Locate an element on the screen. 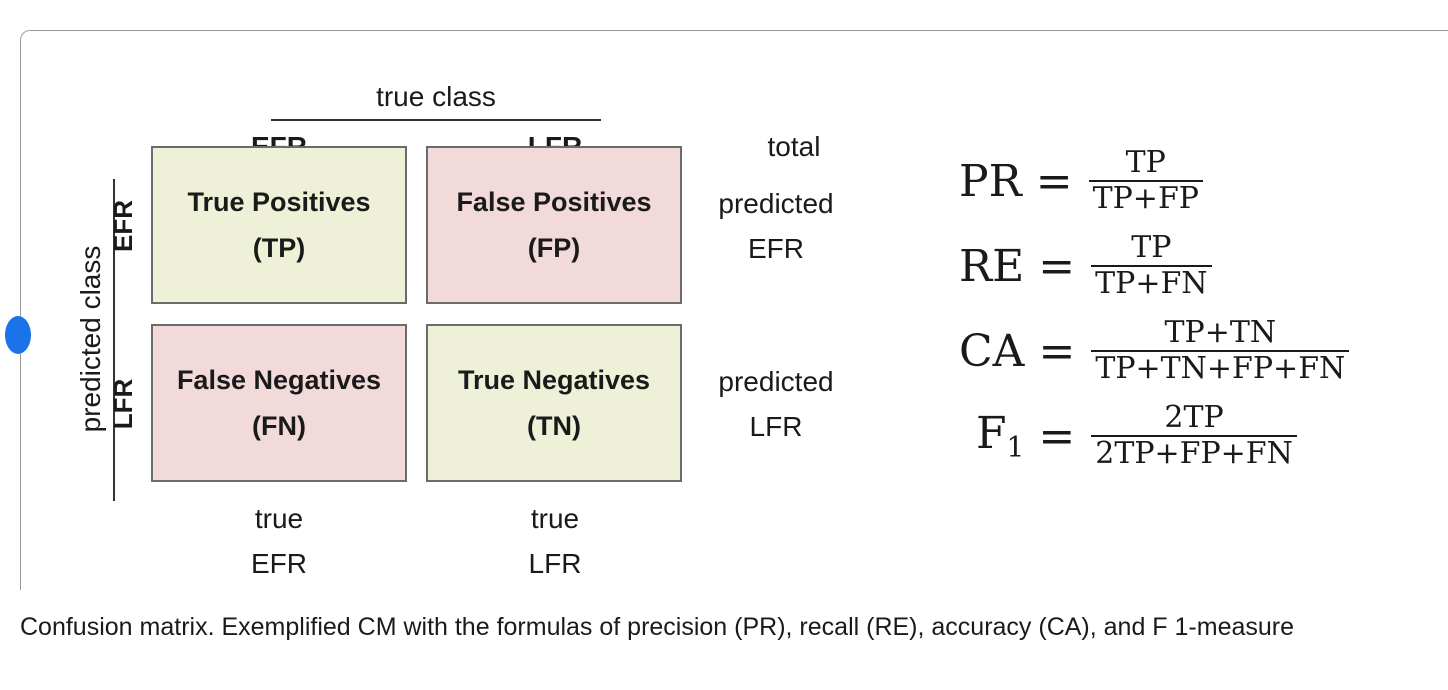 This screenshot has height=690, width=1448. column-total-efr-line1: true is located at coordinates (279, 518).